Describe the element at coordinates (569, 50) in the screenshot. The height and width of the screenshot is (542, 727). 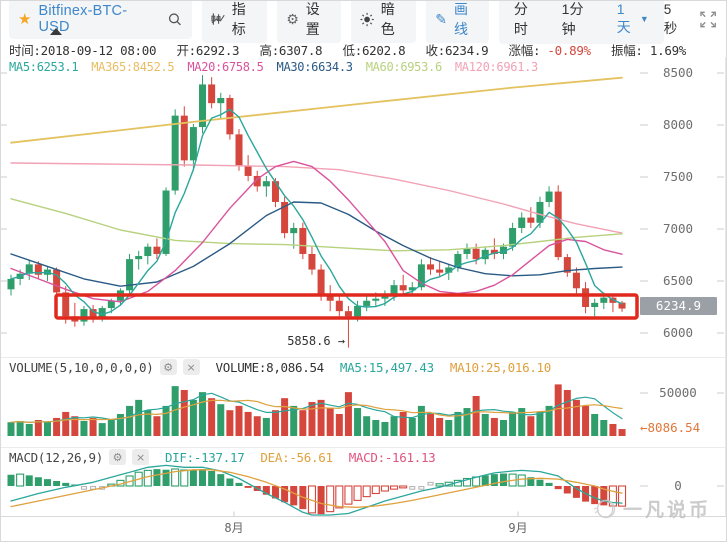
I see `info-change-value: -0.89%` at that location.